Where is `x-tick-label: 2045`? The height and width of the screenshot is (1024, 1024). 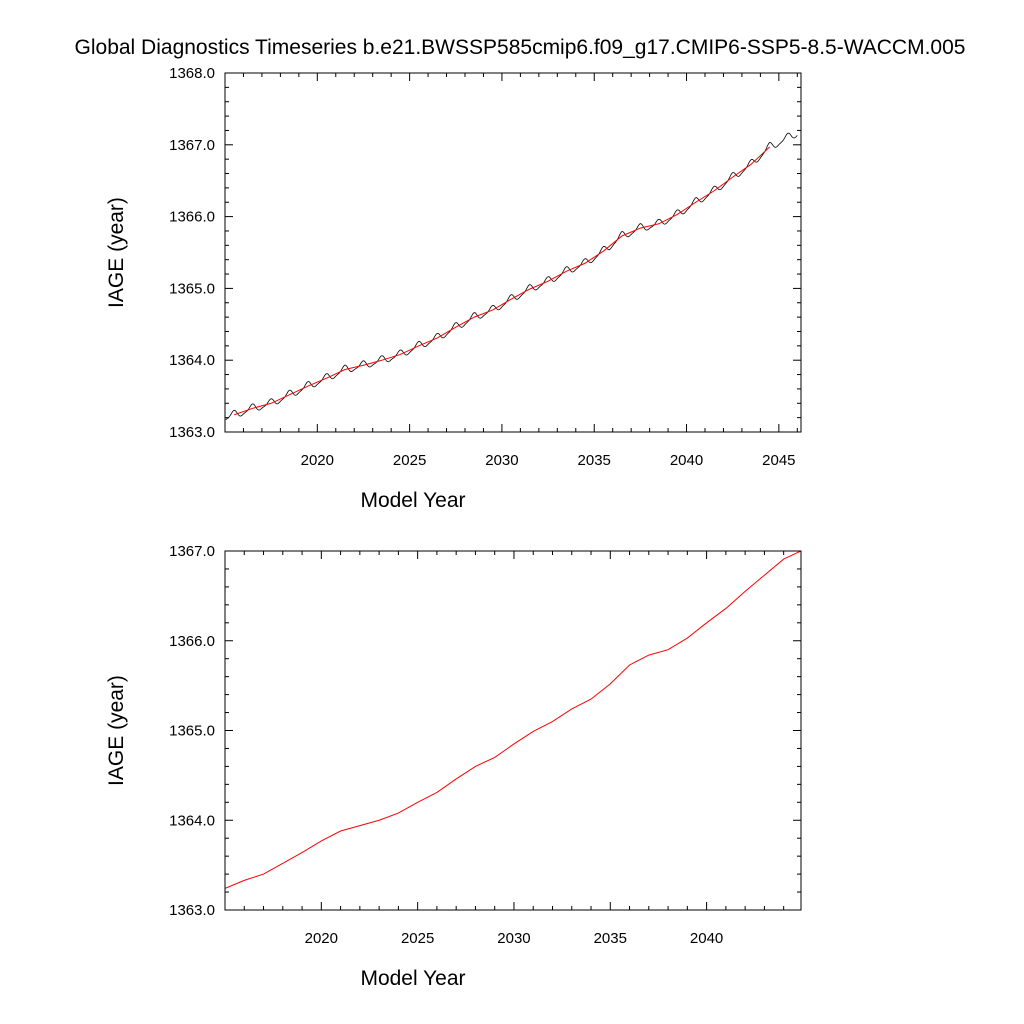
x-tick-label: 2045 is located at coordinates (778, 460).